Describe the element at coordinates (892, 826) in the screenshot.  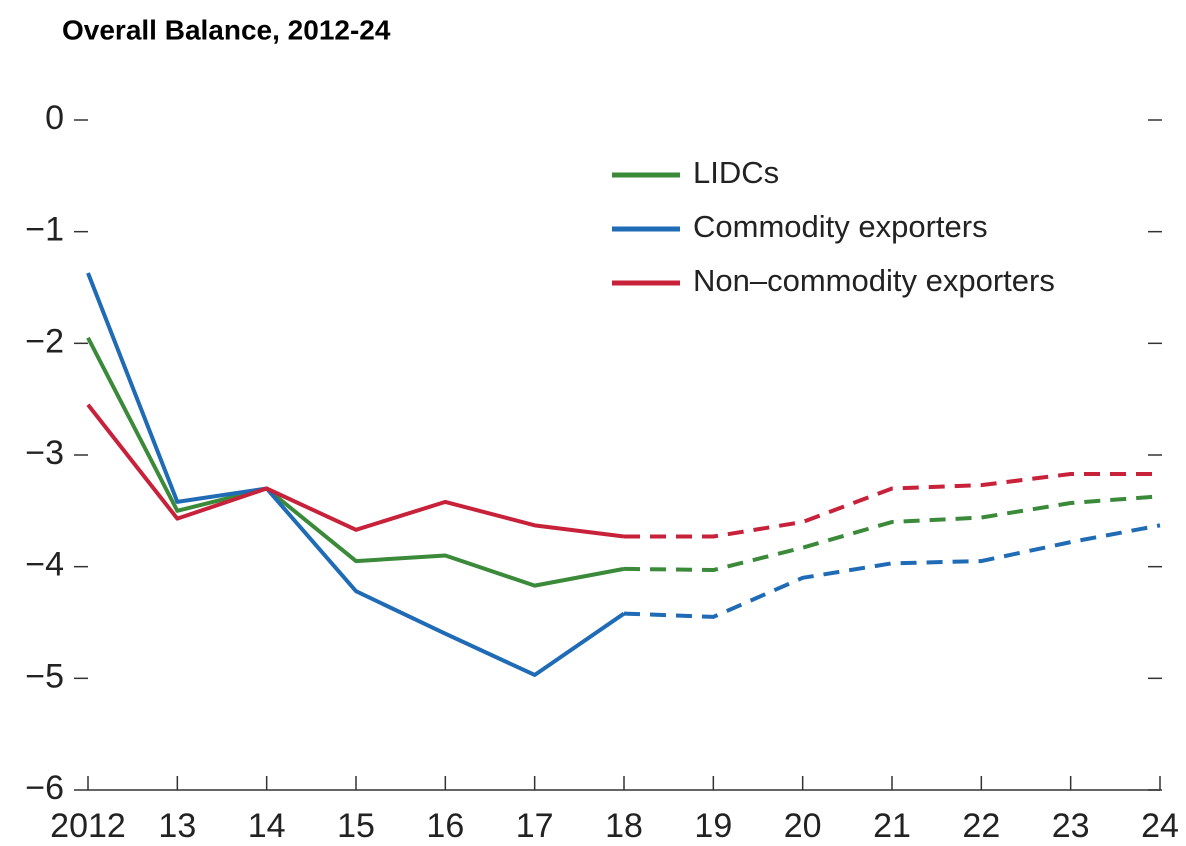
I see `x-tick-label: 21` at that location.